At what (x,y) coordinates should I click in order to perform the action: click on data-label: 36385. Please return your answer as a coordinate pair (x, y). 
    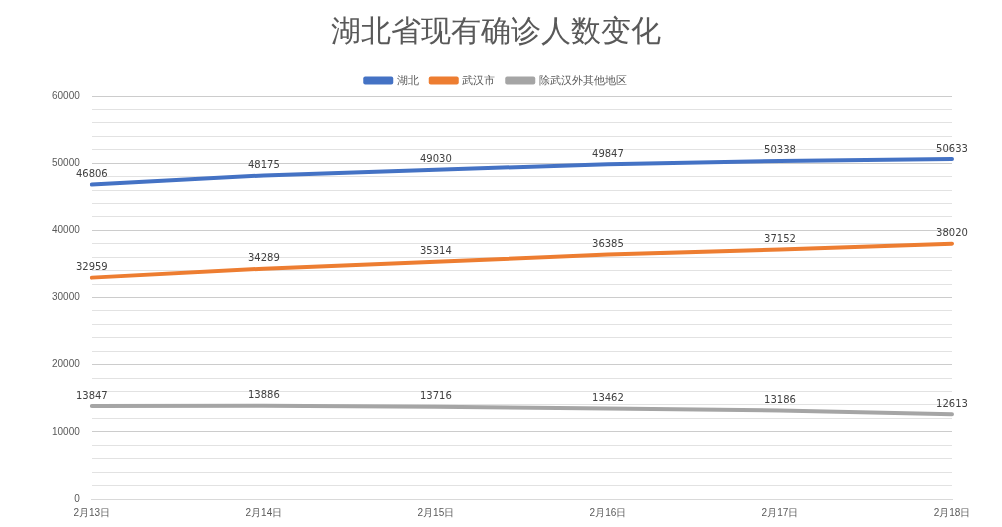
    Looking at the image, I should click on (608, 244).